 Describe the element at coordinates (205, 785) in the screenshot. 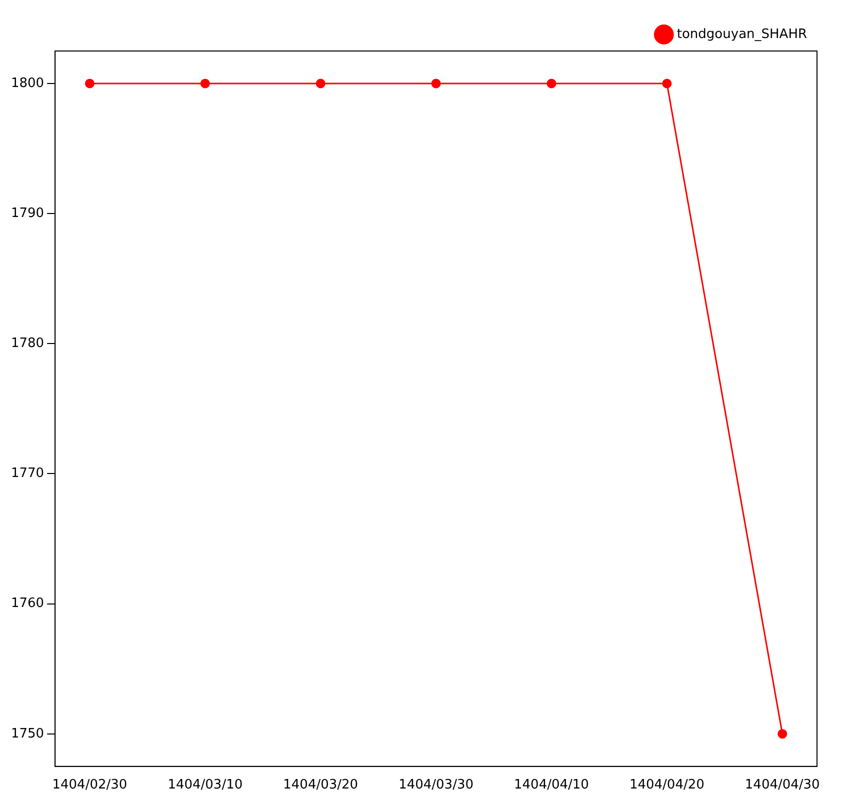

I see `x-tick-label: 1404/03/10` at that location.